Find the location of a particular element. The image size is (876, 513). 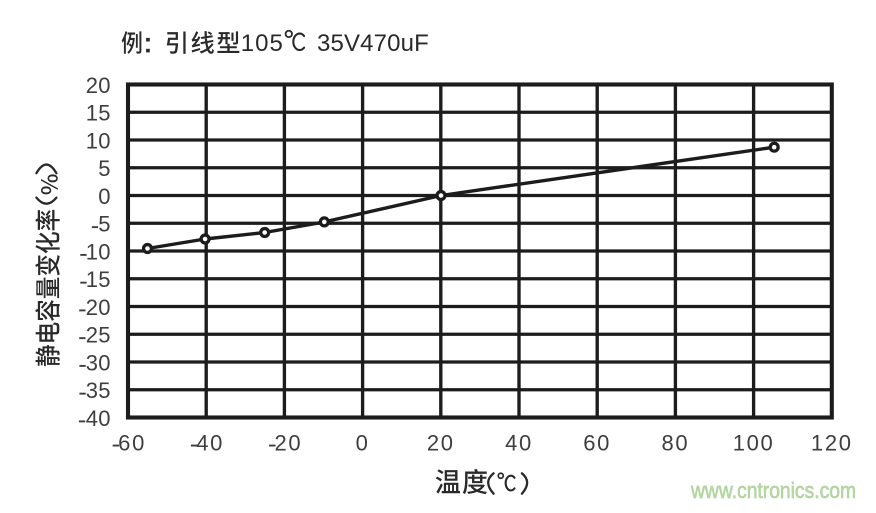

svg-text: 105 is located at coordinates (262, 43).